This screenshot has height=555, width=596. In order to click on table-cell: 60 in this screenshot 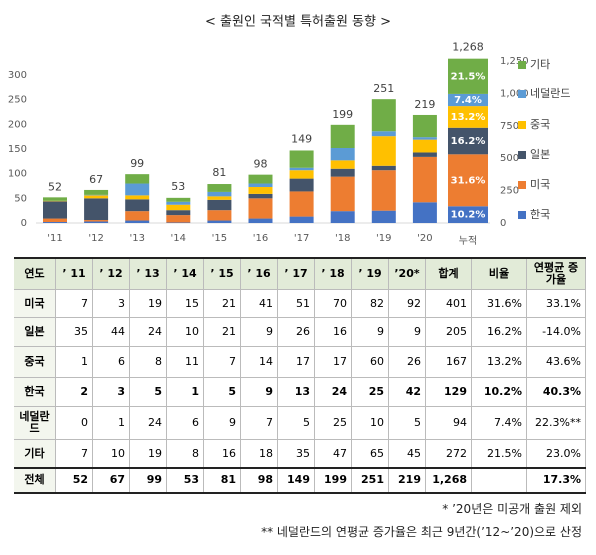, I will do `click(370, 362)`.